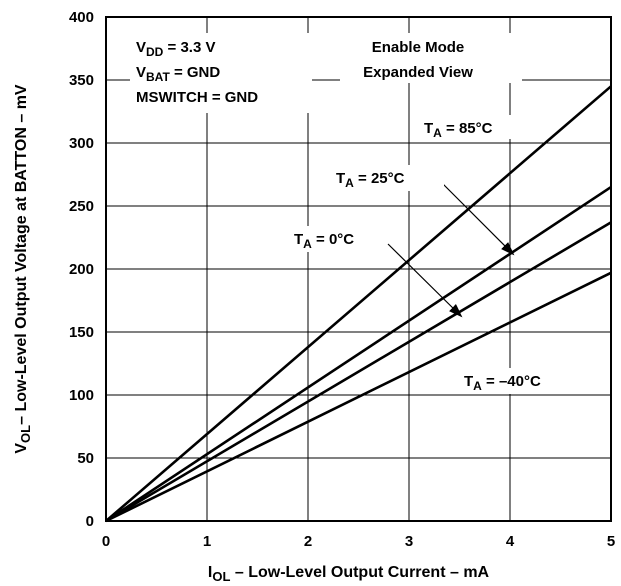  I want to click on series-label-1: TA = 25°C, so click(370, 180).